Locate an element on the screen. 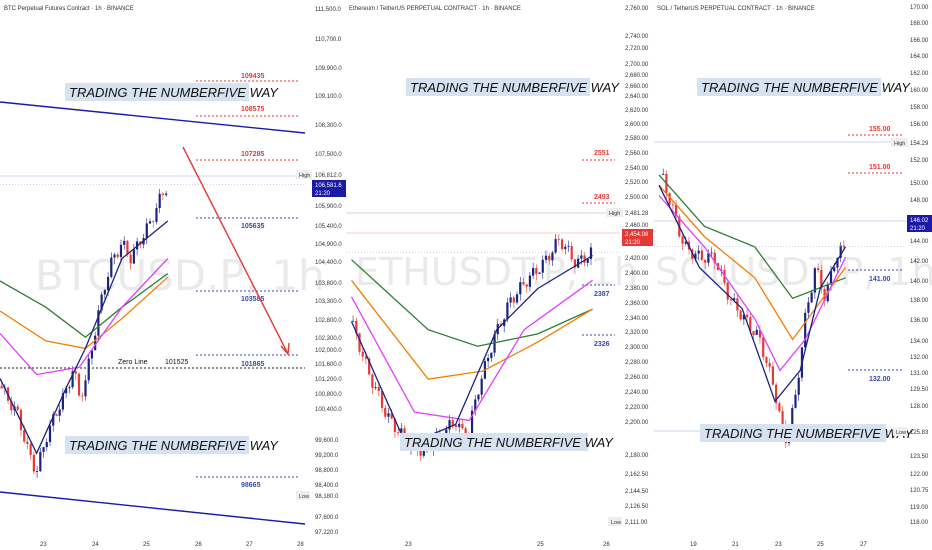 Image resolution: width=932 pixels, height=550 pixels. sol-axis-label: 132.00 is located at coordinates (919, 358).